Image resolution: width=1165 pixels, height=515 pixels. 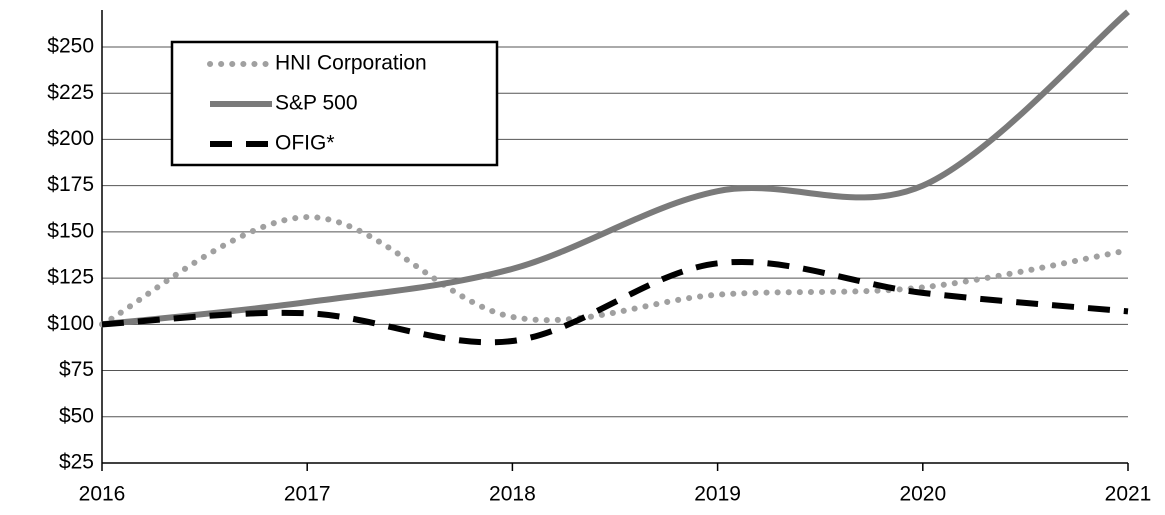 I want to click on legend-label: S&P 500, so click(x=316, y=103).